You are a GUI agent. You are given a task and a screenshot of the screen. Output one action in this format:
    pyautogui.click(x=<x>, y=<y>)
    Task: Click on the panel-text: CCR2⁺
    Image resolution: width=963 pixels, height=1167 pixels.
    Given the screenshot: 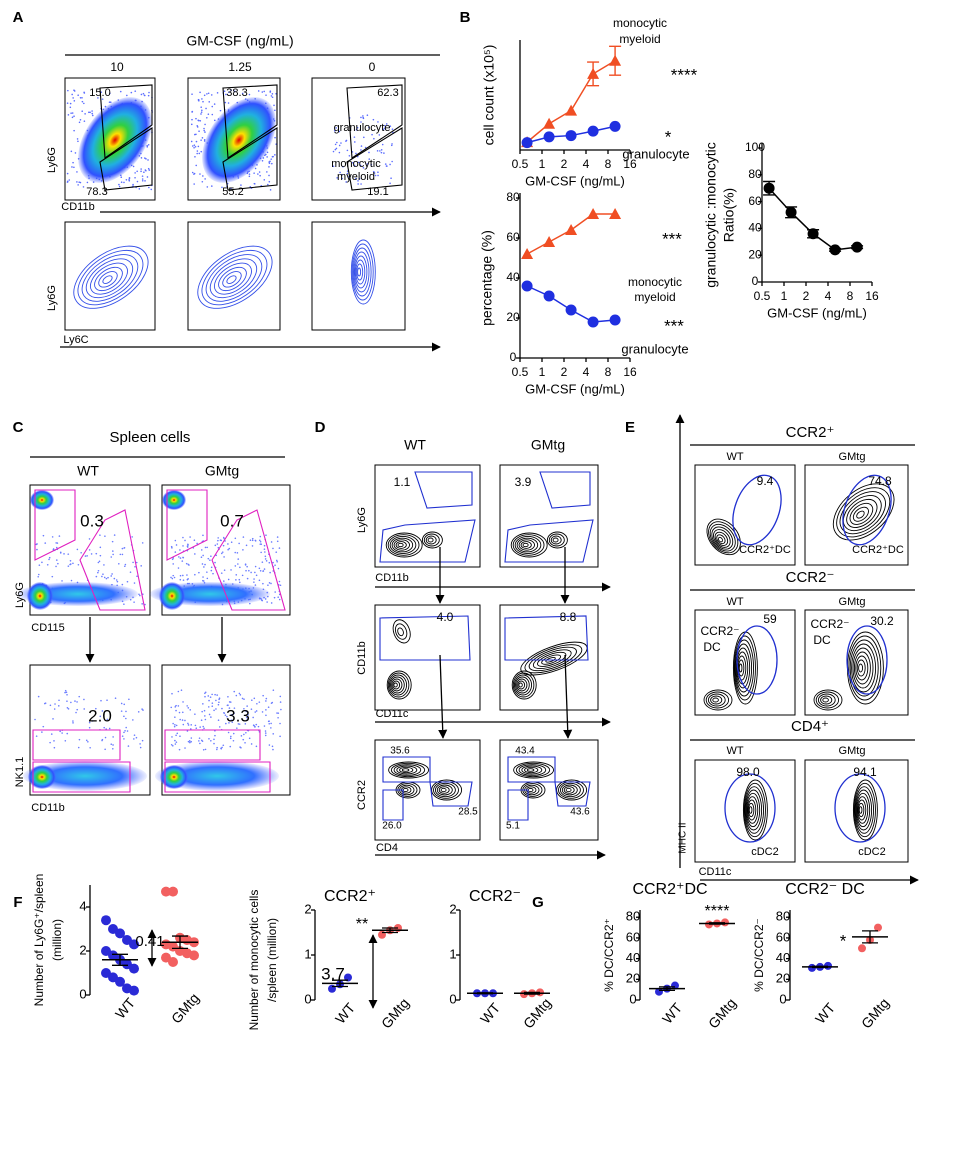 What is the action you would take?
    pyautogui.click(x=810, y=432)
    